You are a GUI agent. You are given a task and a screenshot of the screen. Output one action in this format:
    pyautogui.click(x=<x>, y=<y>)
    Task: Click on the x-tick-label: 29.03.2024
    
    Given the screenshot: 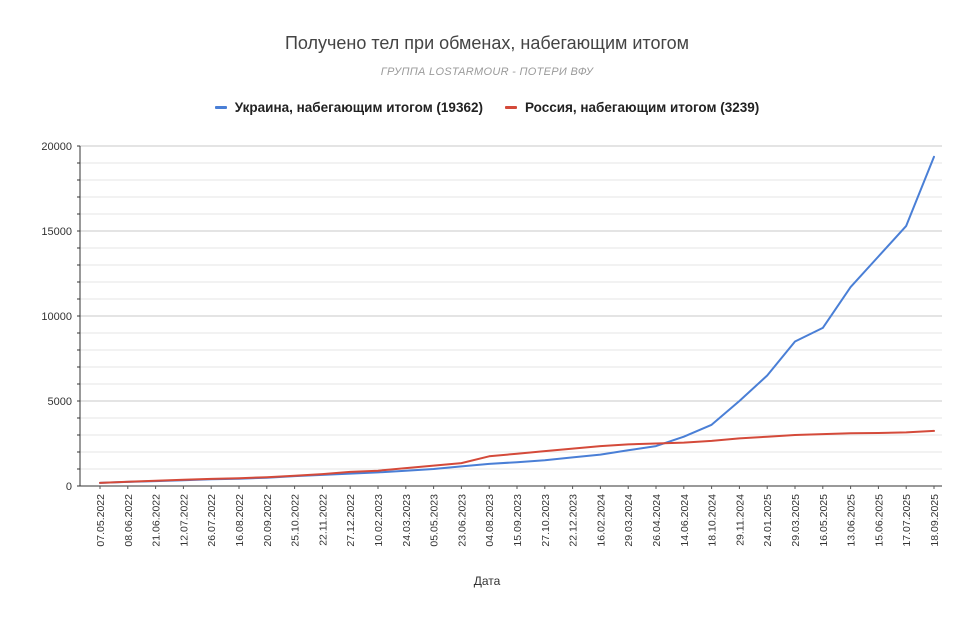 What is the action you would take?
    pyautogui.click(x=629, y=520)
    